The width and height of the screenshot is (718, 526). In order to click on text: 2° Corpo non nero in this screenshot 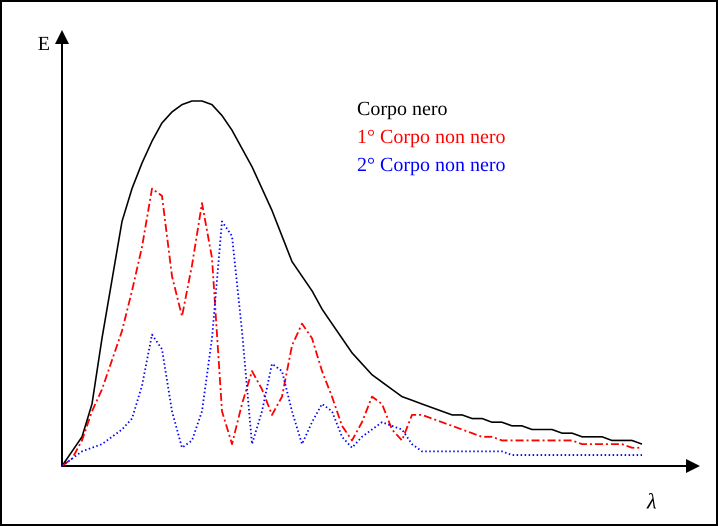, I will do `click(431, 165)`.